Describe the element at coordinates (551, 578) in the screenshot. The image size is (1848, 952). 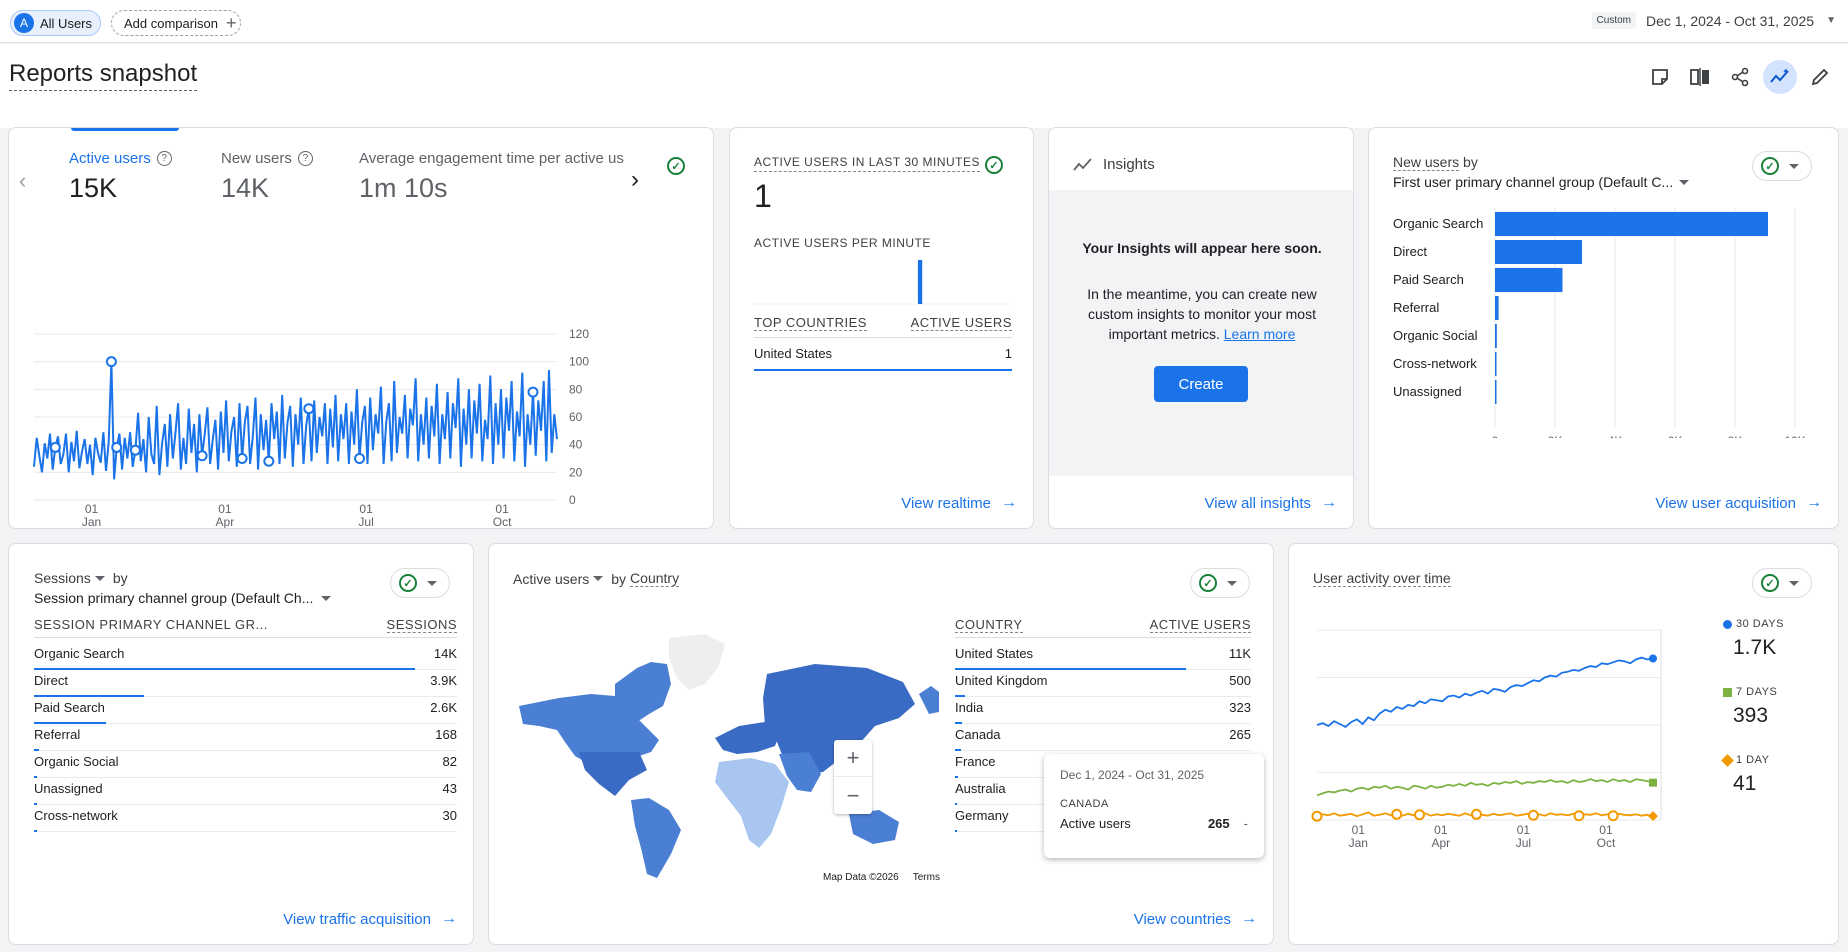
I see `card-metric-title: Active users` at that location.